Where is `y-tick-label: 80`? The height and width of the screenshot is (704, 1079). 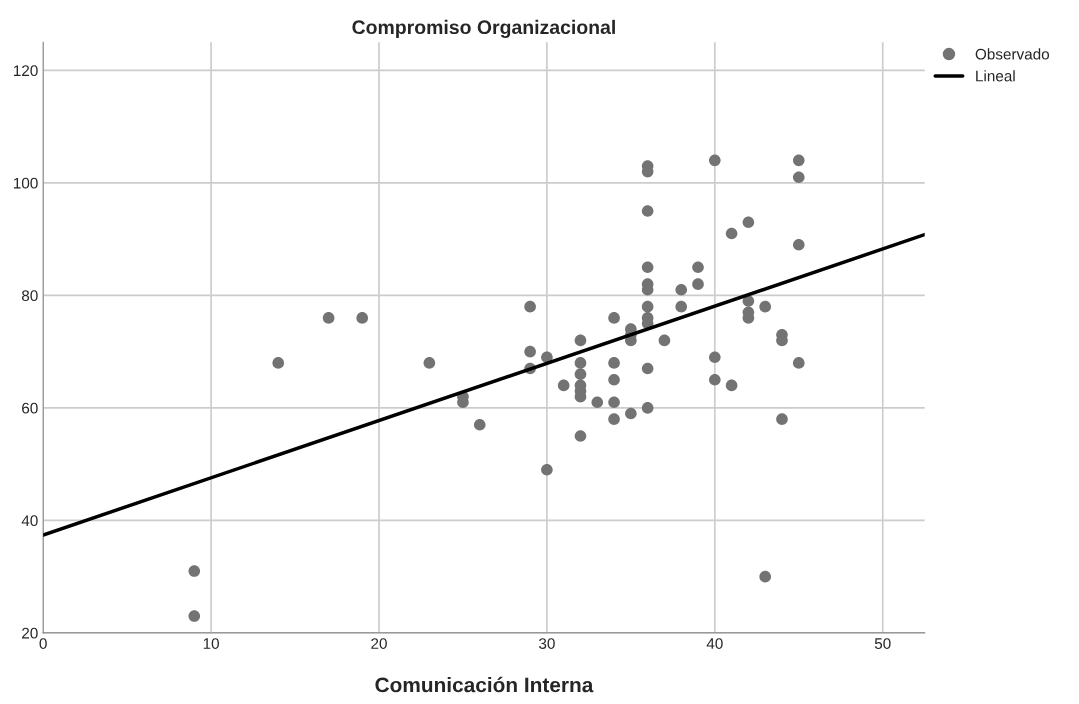 y-tick-label: 80 is located at coordinates (29, 296).